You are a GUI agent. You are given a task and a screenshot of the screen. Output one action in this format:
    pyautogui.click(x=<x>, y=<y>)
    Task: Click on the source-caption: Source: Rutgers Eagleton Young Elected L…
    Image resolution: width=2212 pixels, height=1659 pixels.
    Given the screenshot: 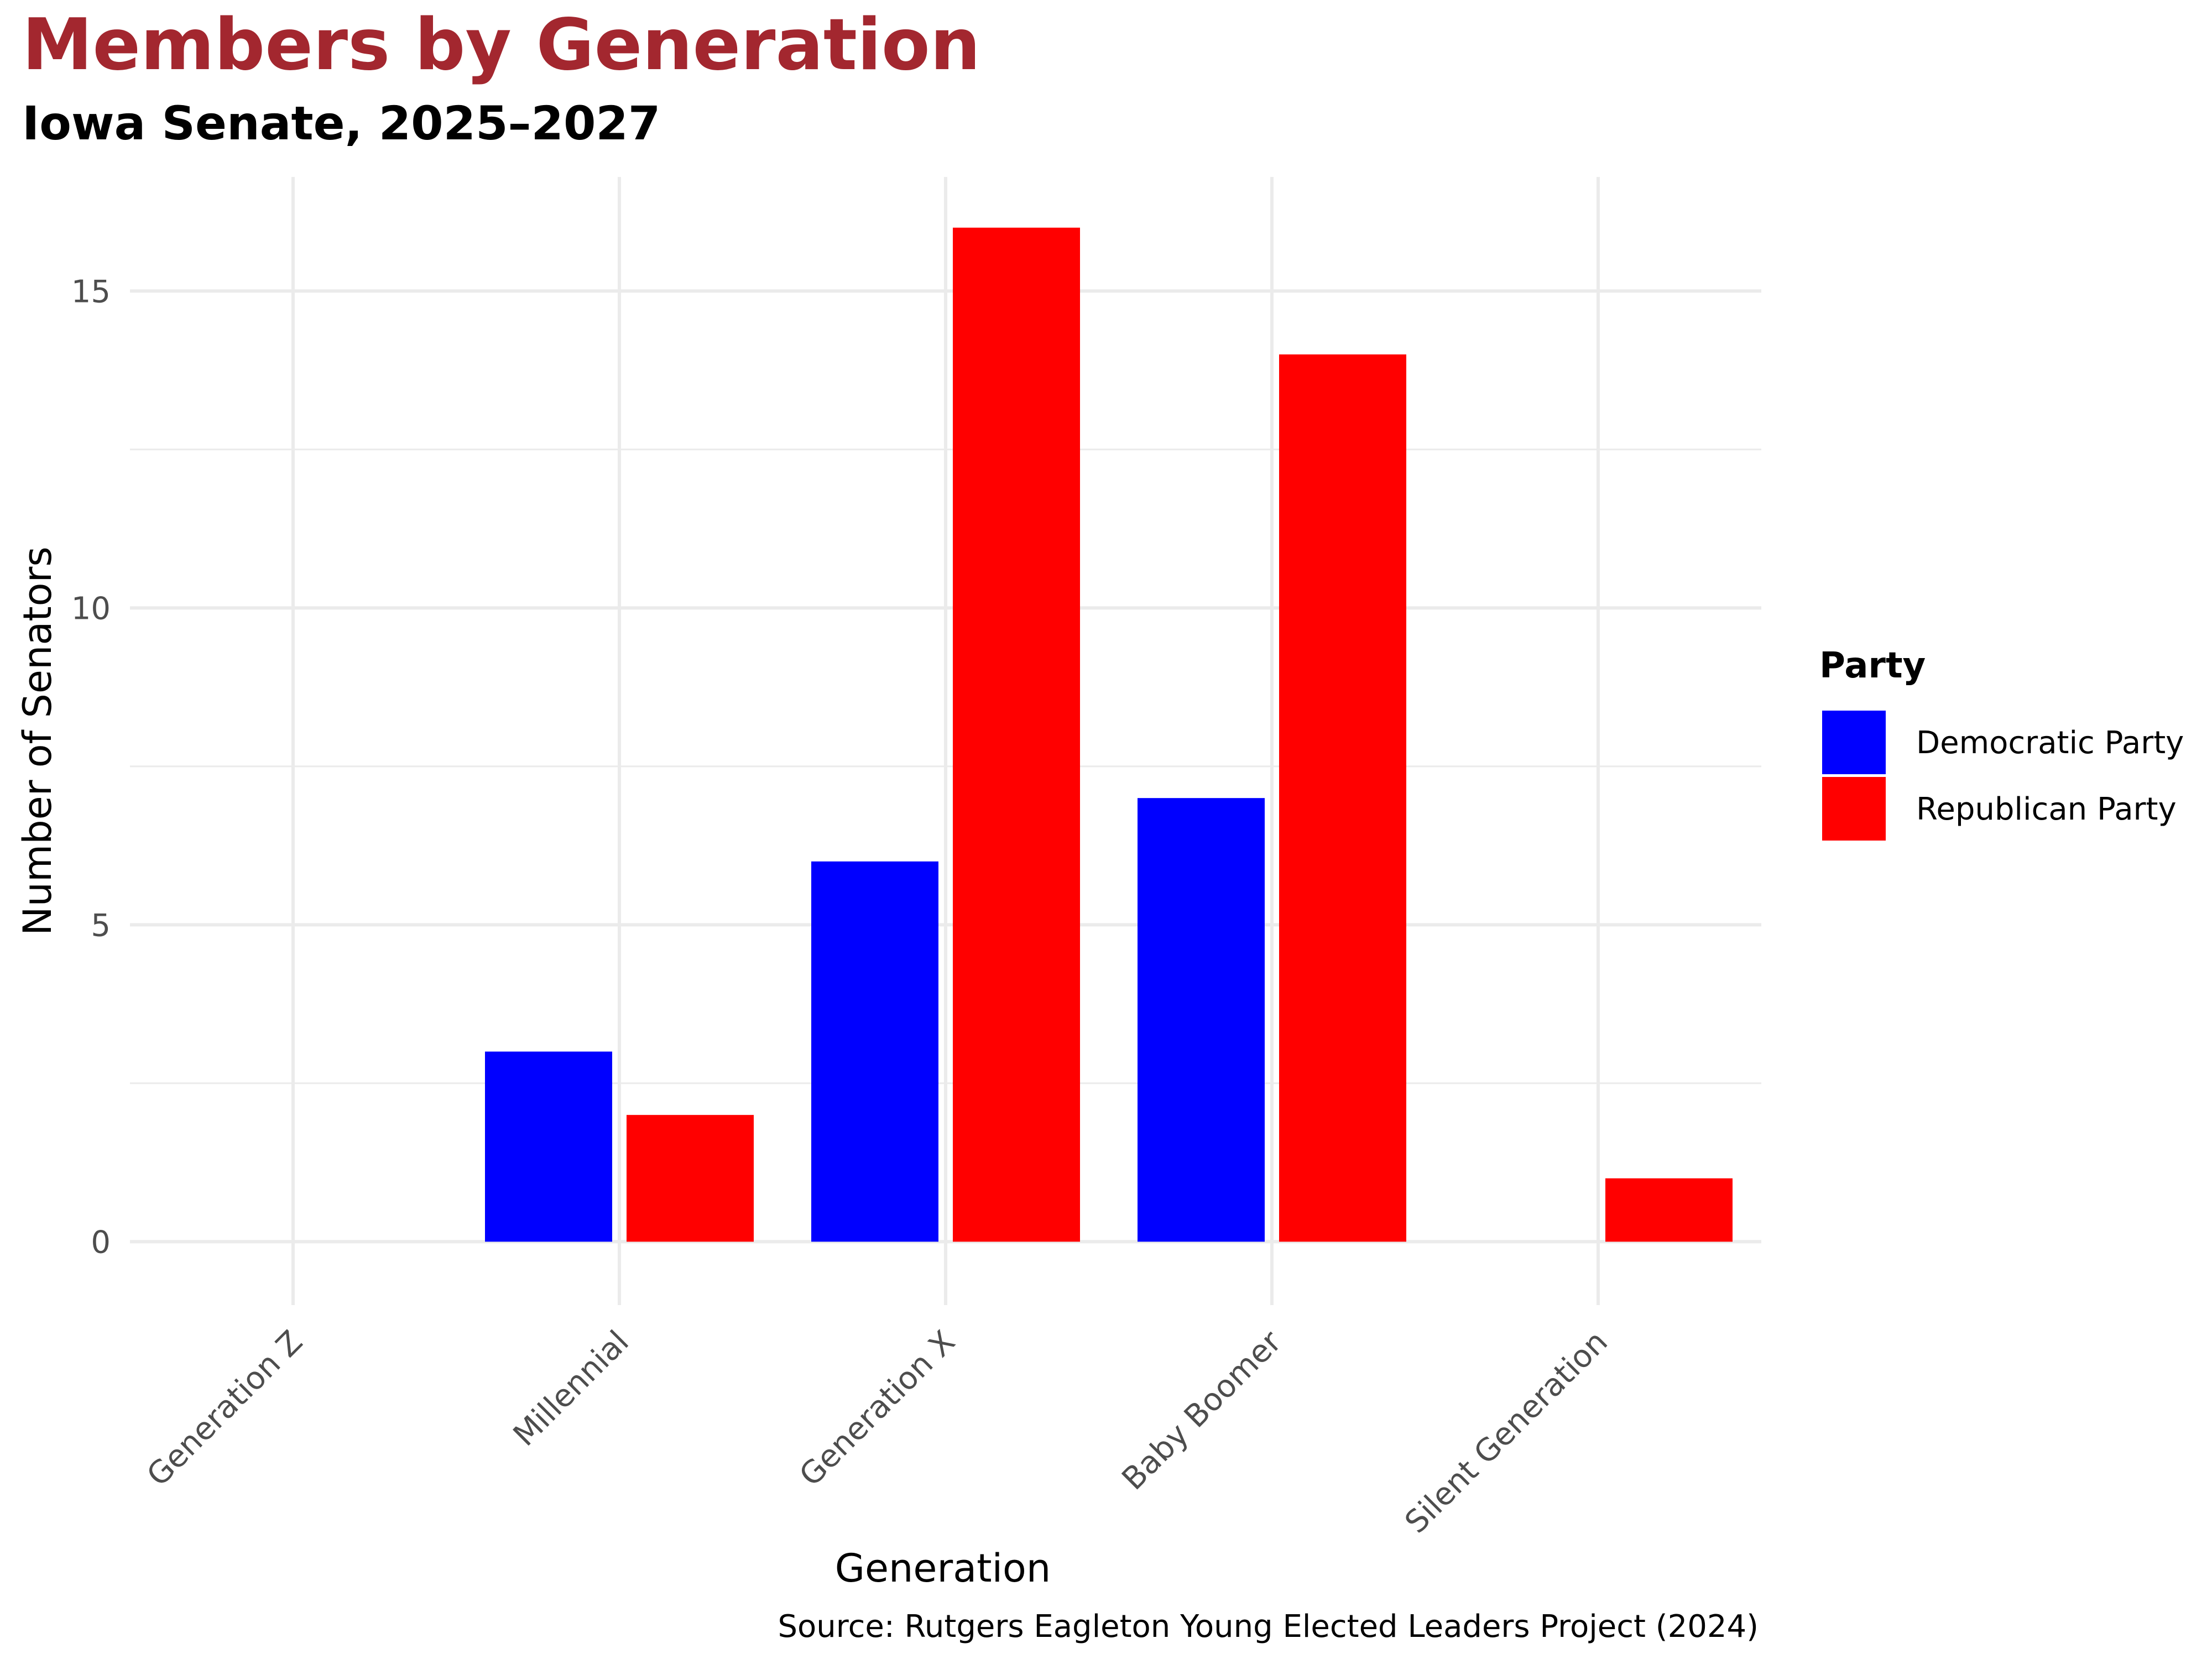 What is the action you would take?
    pyautogui.click(x=1269, y=1627)
    